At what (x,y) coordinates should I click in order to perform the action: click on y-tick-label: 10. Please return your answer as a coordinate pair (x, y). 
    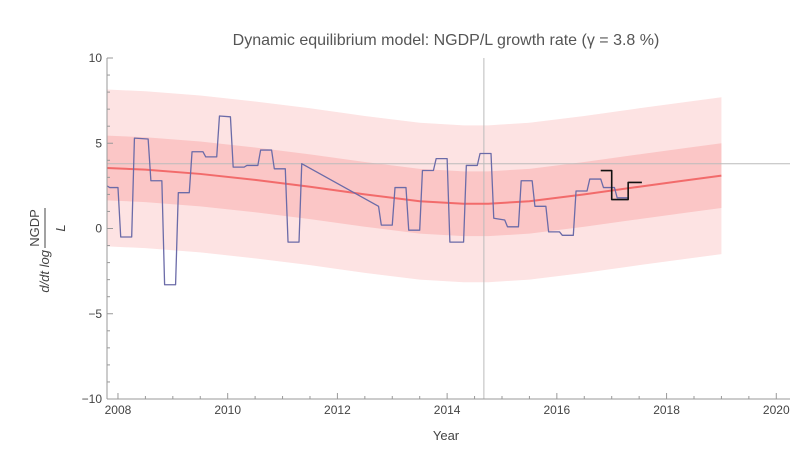
    Looking at the image, I should click on (96, 58).